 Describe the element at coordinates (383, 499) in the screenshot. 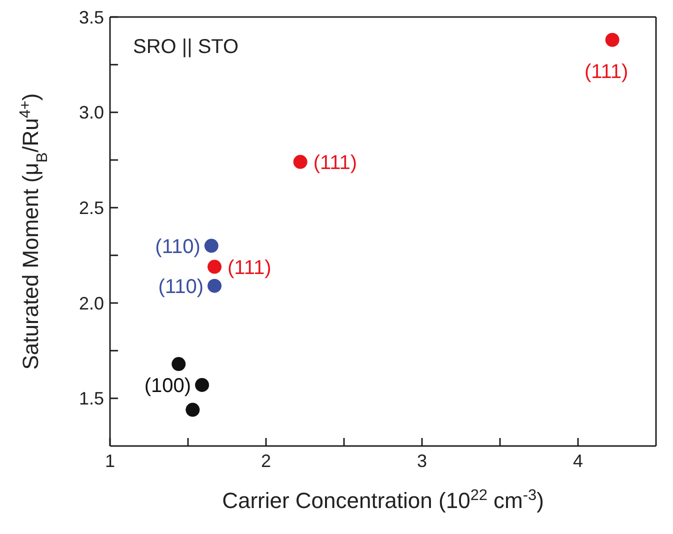

I see `x-axis-title: Carrier Concentration (10$^{22}$ cm$^{-3}$)` at that location.